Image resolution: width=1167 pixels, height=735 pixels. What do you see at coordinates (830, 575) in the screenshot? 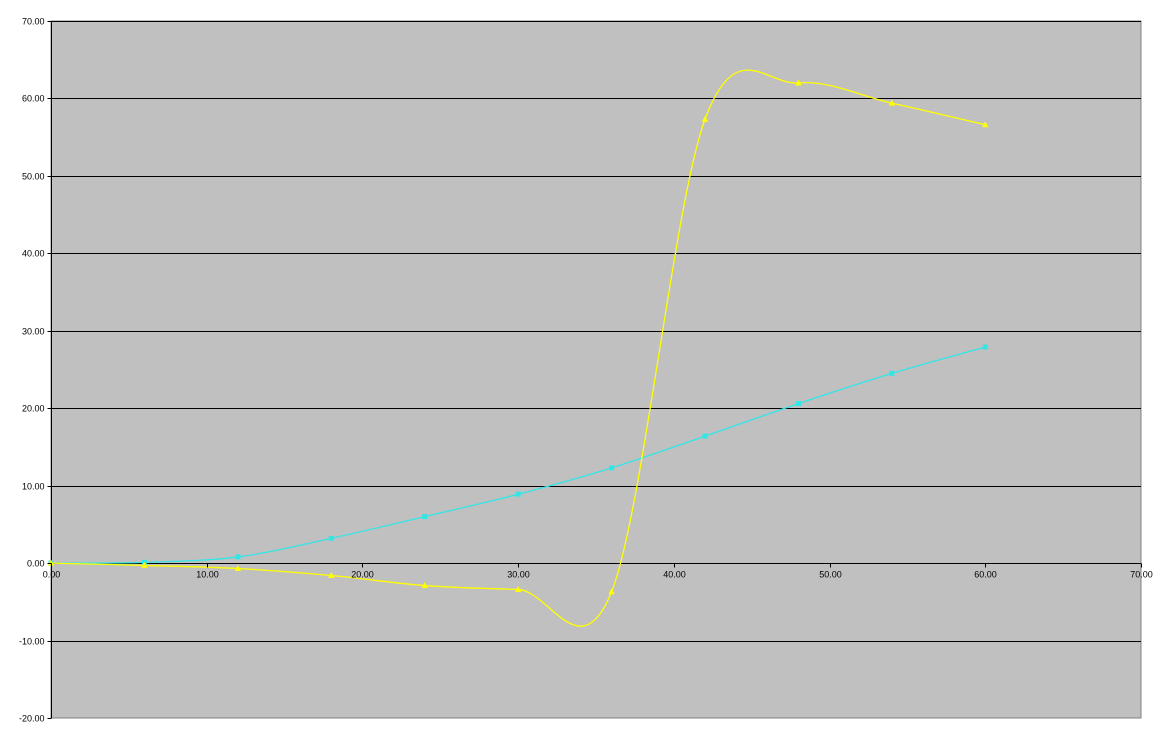
I see `x-tick-label: 50.00` at bounding box center [830, 575].